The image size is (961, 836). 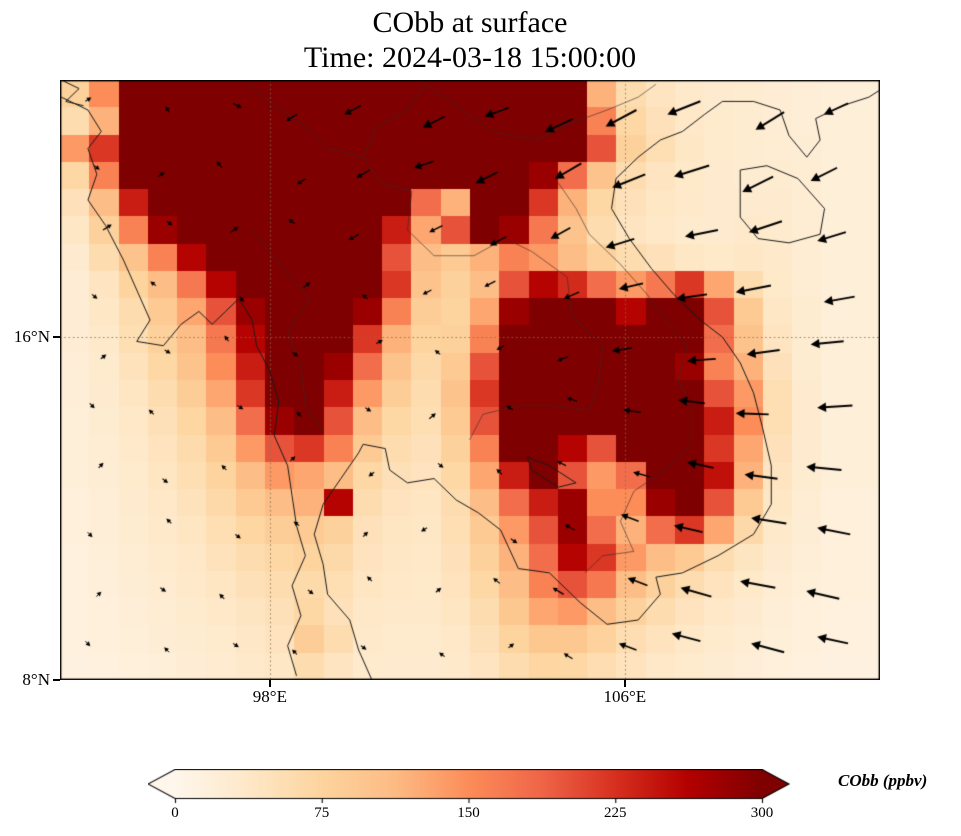 What do you see at coordinates (615, 813) in the screenshot?
I see `colorbar-tick-label: 225` at bounding box center [615, 813].